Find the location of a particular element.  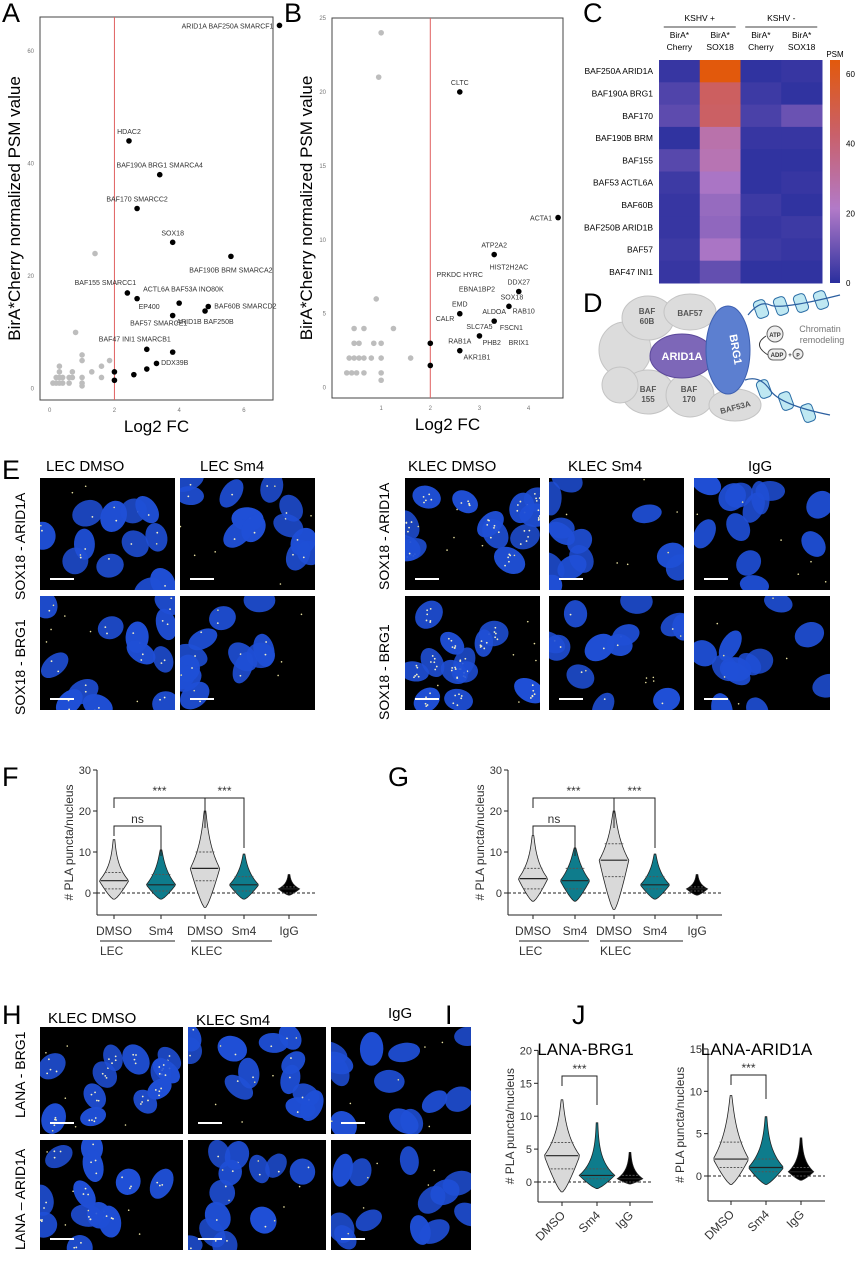

micrograph-image is located at coordinates (616, 534).